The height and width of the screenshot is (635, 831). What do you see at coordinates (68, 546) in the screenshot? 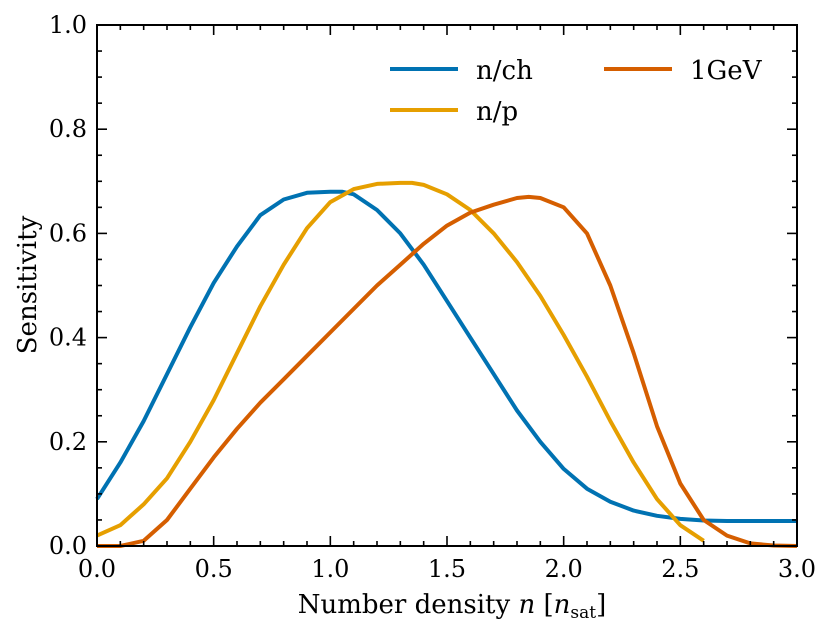
I see `y-tick-label: 0.0` at bounding box center [68, 546].